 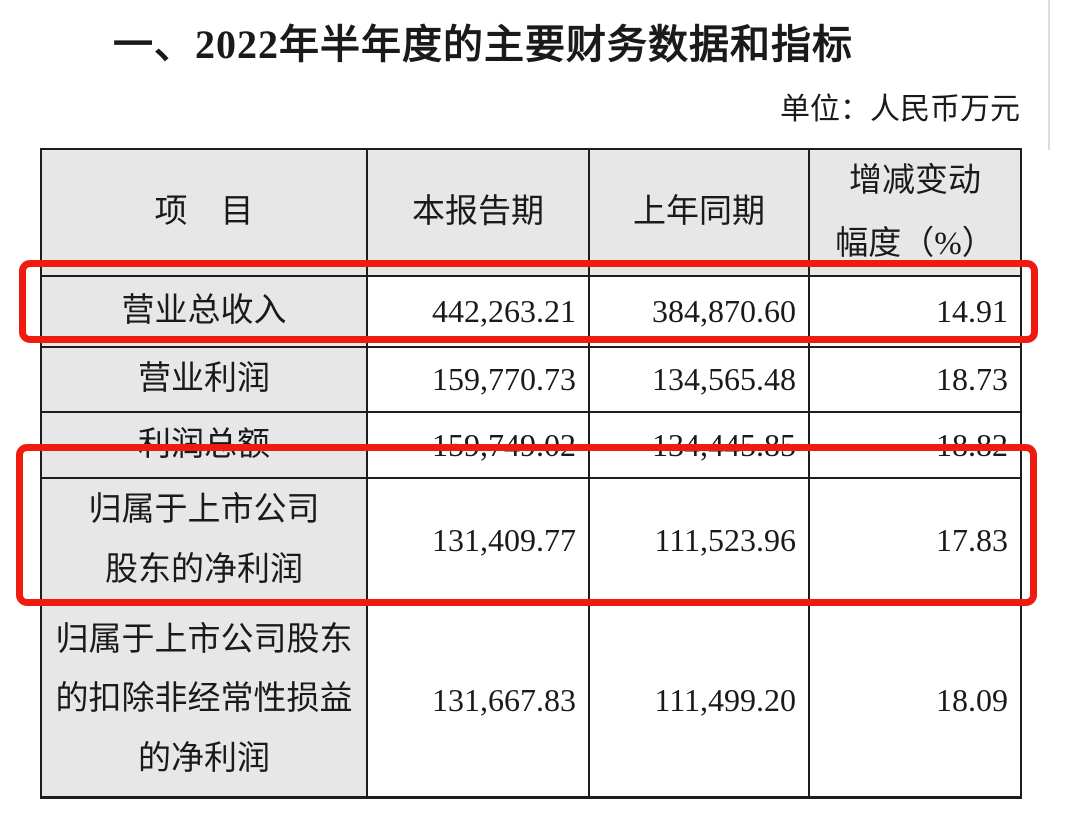 What do you see at coordinates (915, 312) in the screenshot?
I see `row-change-value: 14.91` at bounding box center [915, 312].